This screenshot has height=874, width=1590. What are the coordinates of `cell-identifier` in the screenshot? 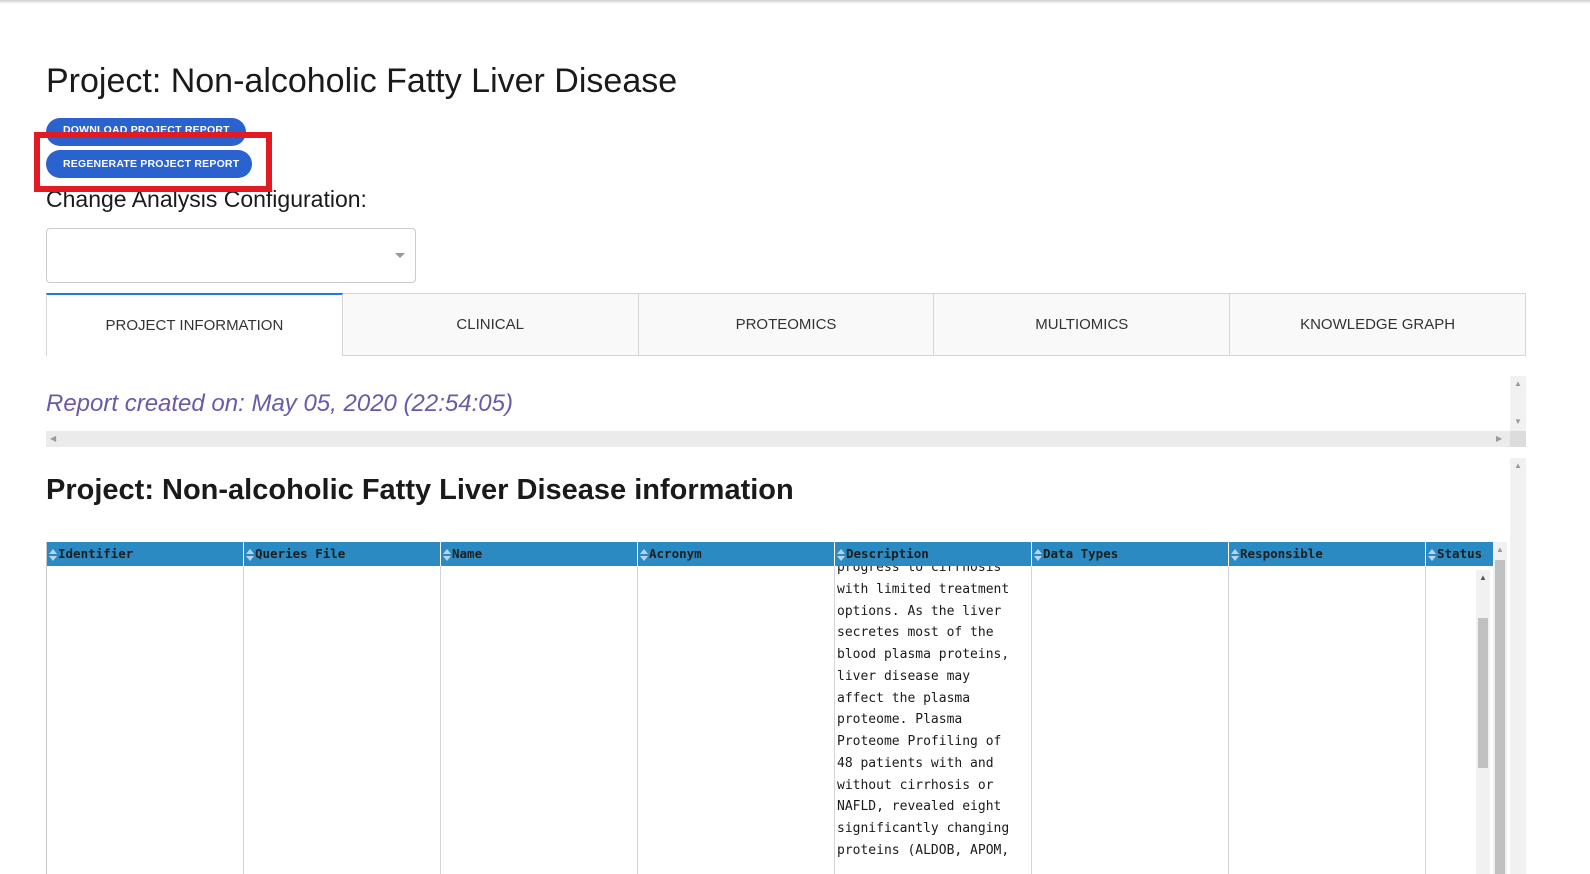 It's located at (145, 720).